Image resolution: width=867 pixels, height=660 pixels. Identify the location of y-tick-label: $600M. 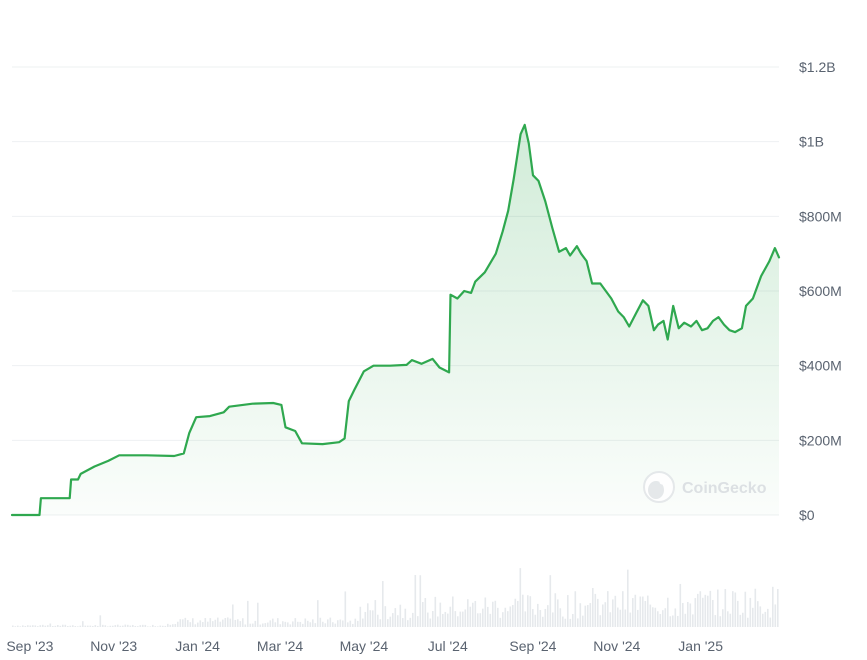
(820, 291).